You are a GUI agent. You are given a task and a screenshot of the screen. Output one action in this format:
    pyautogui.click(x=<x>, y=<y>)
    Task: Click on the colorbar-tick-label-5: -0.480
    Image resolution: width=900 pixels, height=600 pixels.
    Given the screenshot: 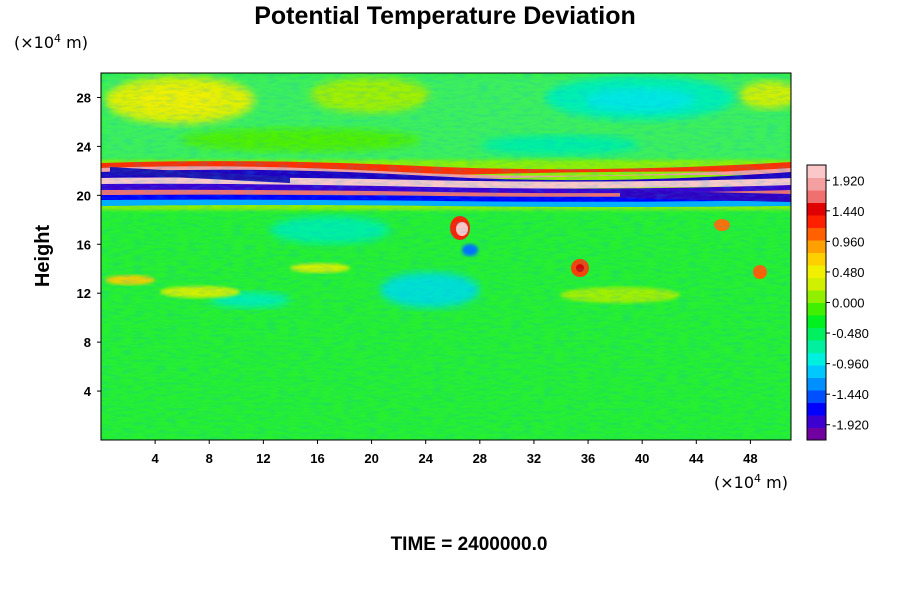 What is the action you would take?
    pyautogui.click(x=850, y=333)
    